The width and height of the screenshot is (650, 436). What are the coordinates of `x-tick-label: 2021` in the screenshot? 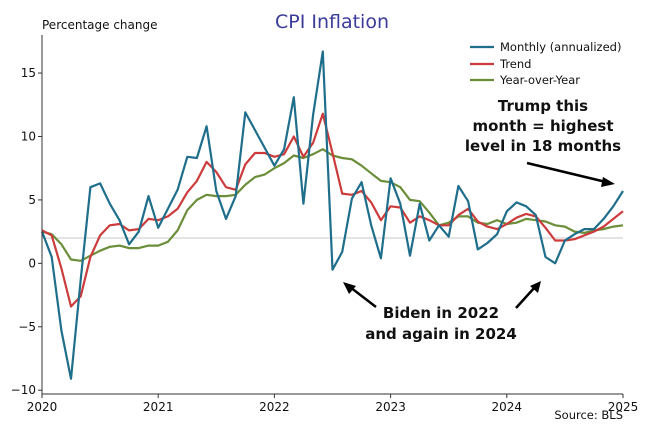 It's located at (158, 407).